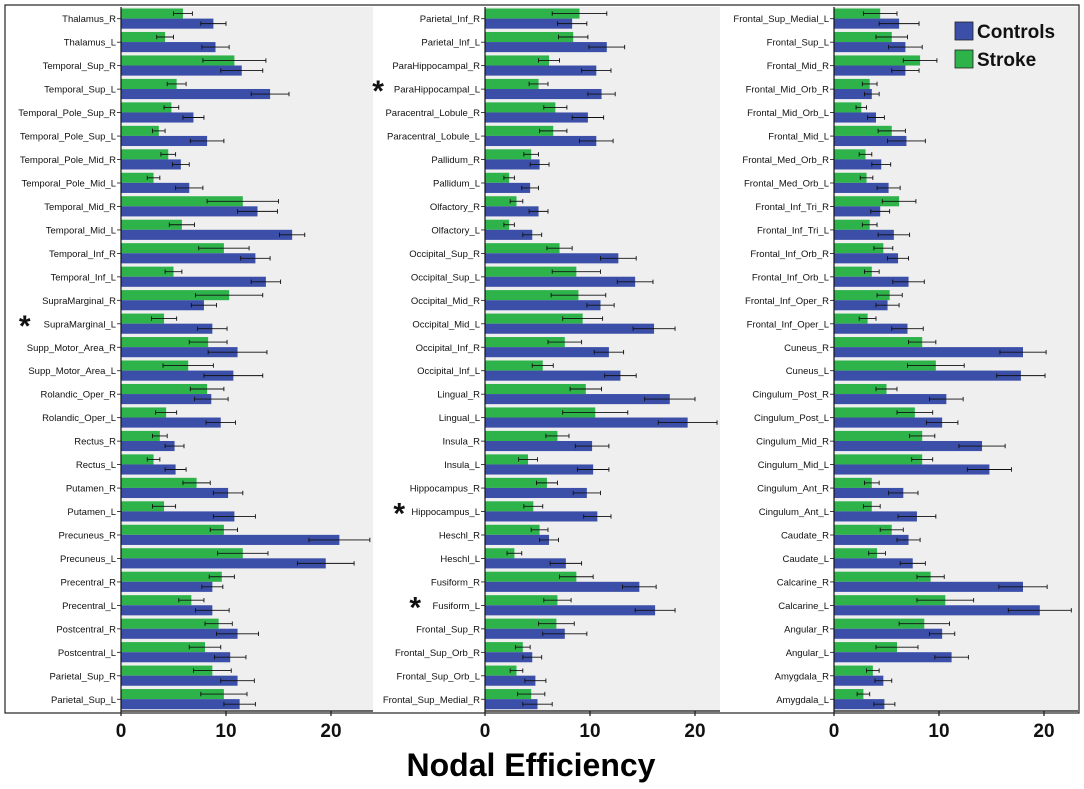 This screenshot has width=1084, height=789. Describe the element at coordinates (803, 606) in the screenshot. I see `region-label: Calcarine_L` at that location.